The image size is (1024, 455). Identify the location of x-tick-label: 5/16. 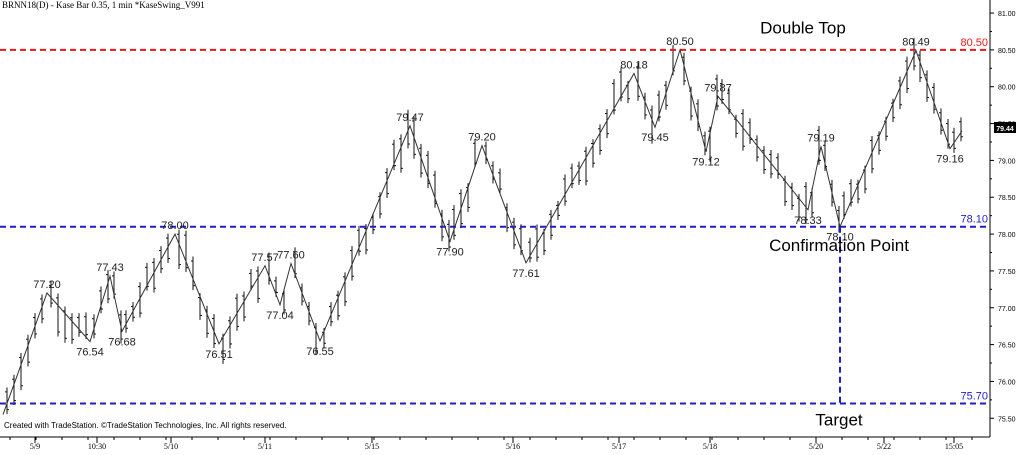
(513, 446).